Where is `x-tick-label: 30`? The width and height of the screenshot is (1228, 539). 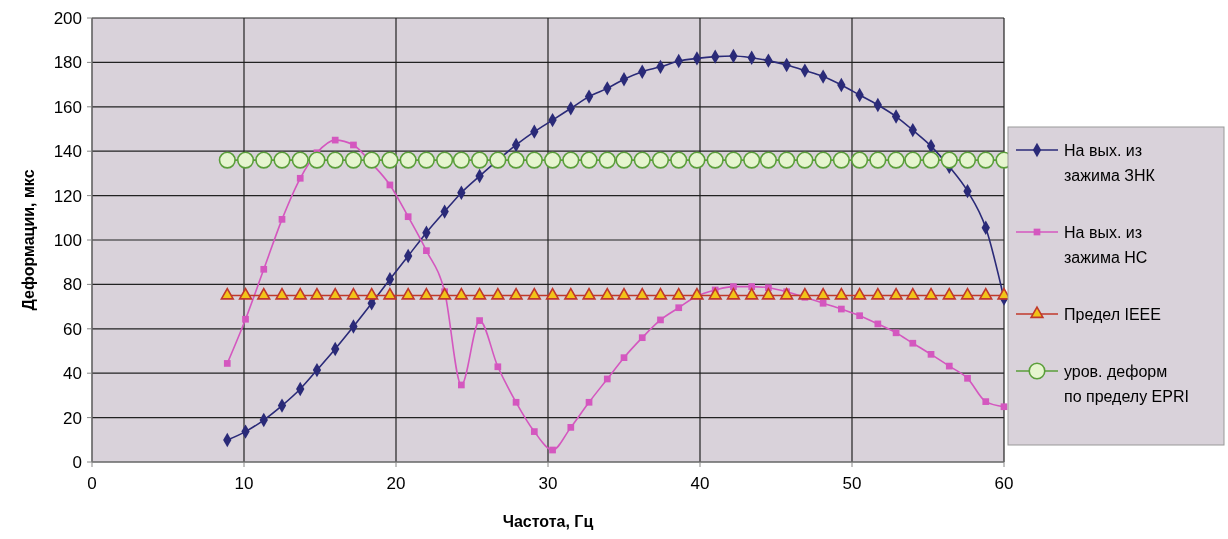
x-tick-label: 30 is located at coordinates (548, 483).